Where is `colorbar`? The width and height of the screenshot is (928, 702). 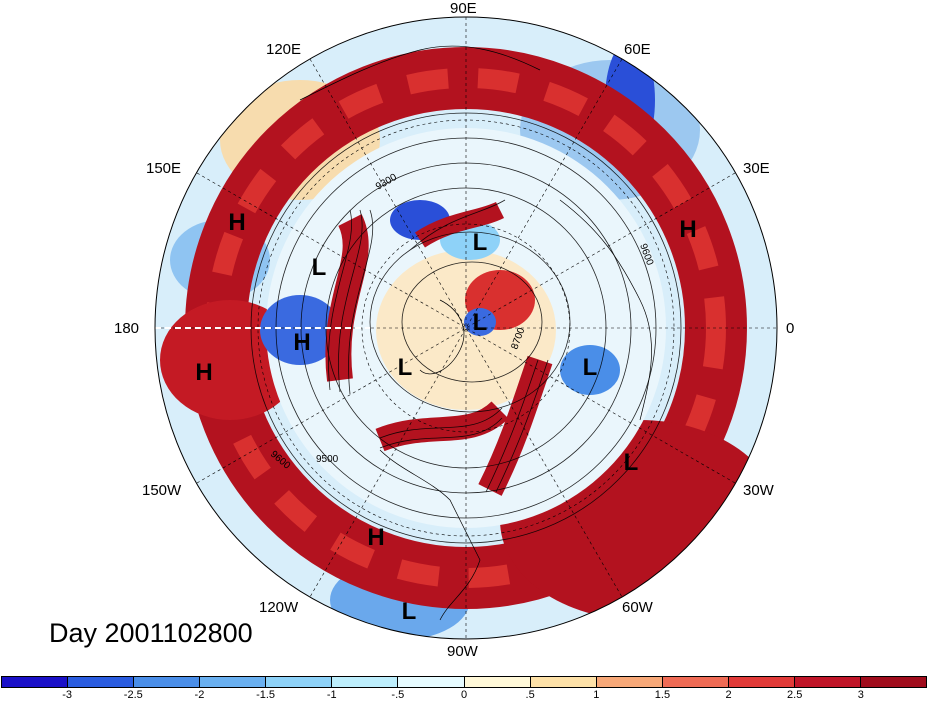
colorbar is located at coordinates (464, 682).